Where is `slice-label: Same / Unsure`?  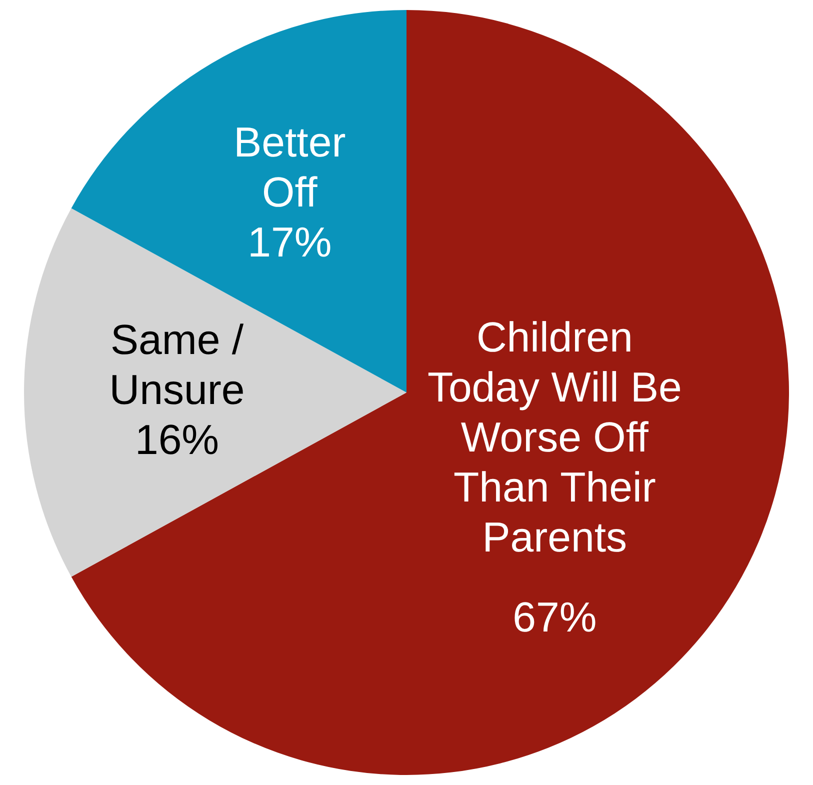 slice-label: Same / Unsure is located at coordinates (177, 365).